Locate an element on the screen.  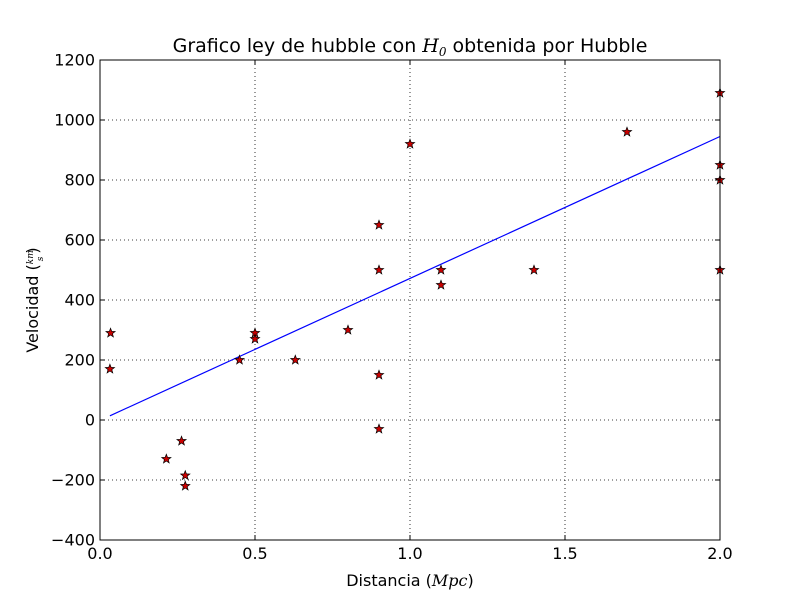
x-tick-label: 0.0 is located at coordinates (99, 553).